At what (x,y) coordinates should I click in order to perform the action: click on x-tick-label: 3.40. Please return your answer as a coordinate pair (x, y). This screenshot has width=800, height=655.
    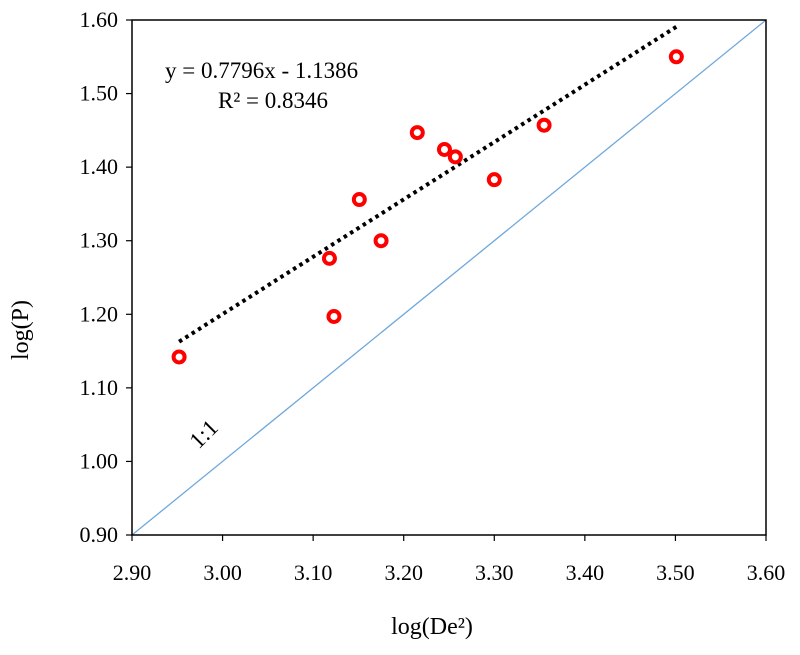
    Looking at the image, I should click on (585, 572).